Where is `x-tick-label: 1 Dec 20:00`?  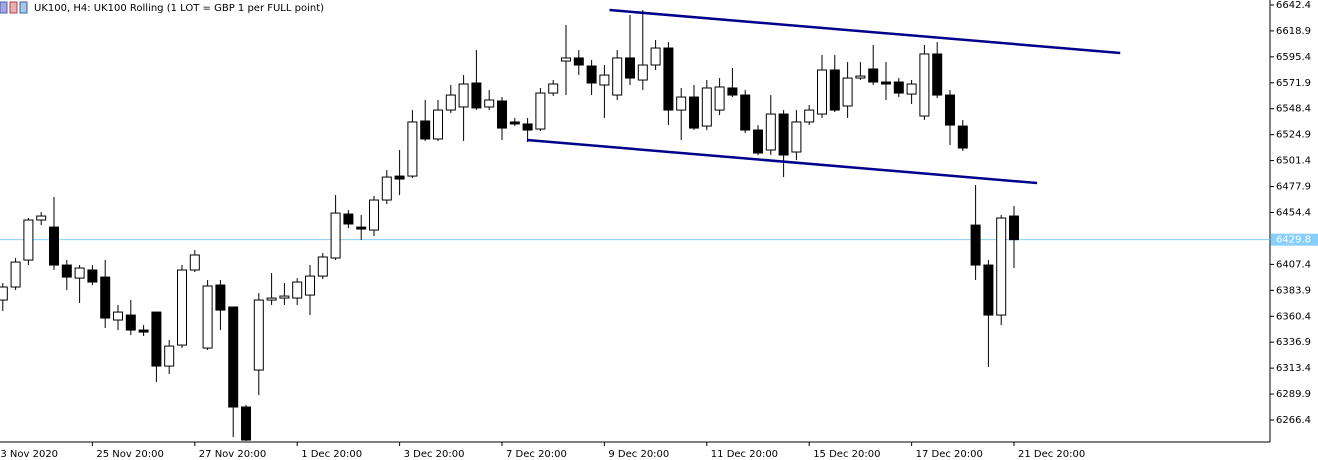 x-tick-label: 1 Dec 20:00 is located at coordinates (331, 454).